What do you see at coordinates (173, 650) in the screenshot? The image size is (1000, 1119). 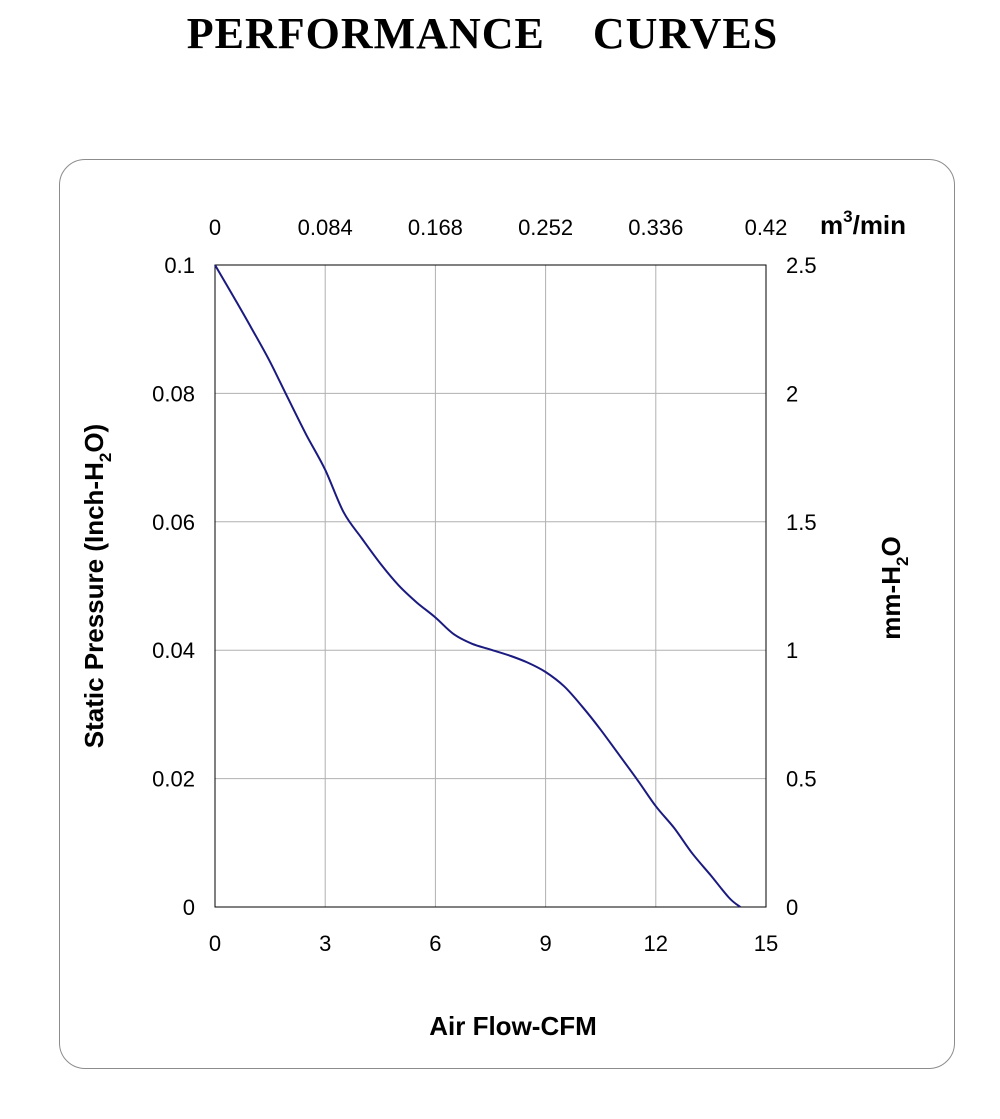 I see `y-left-tick-label: 0.04` at bounding box center [173, 650].